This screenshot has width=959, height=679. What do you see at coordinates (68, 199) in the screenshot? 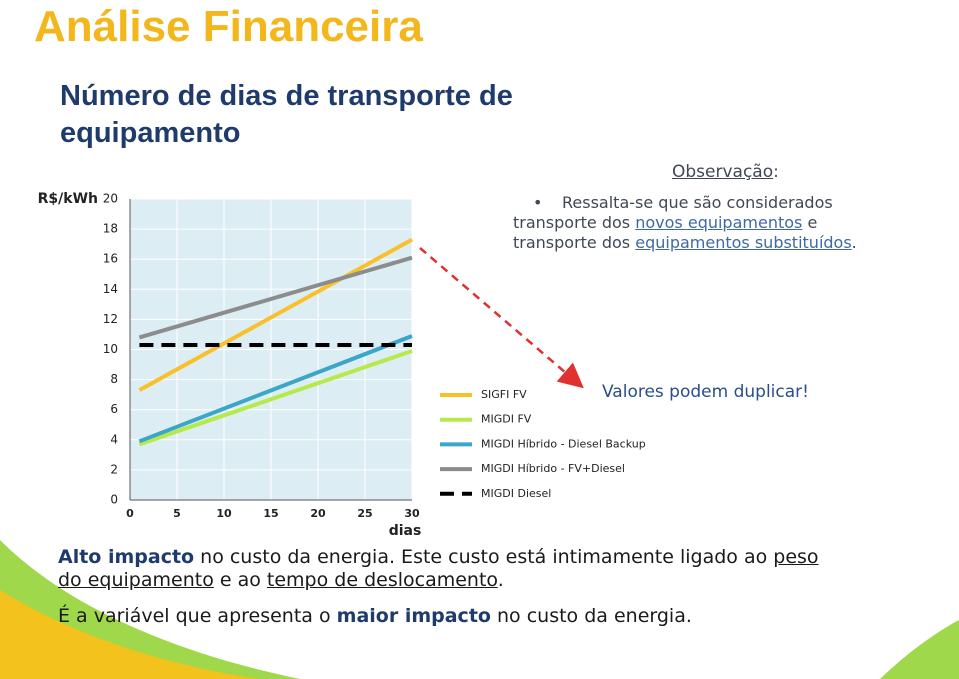
I see `y-axis-label: R$/kWh` at bounding box center [68, 199].